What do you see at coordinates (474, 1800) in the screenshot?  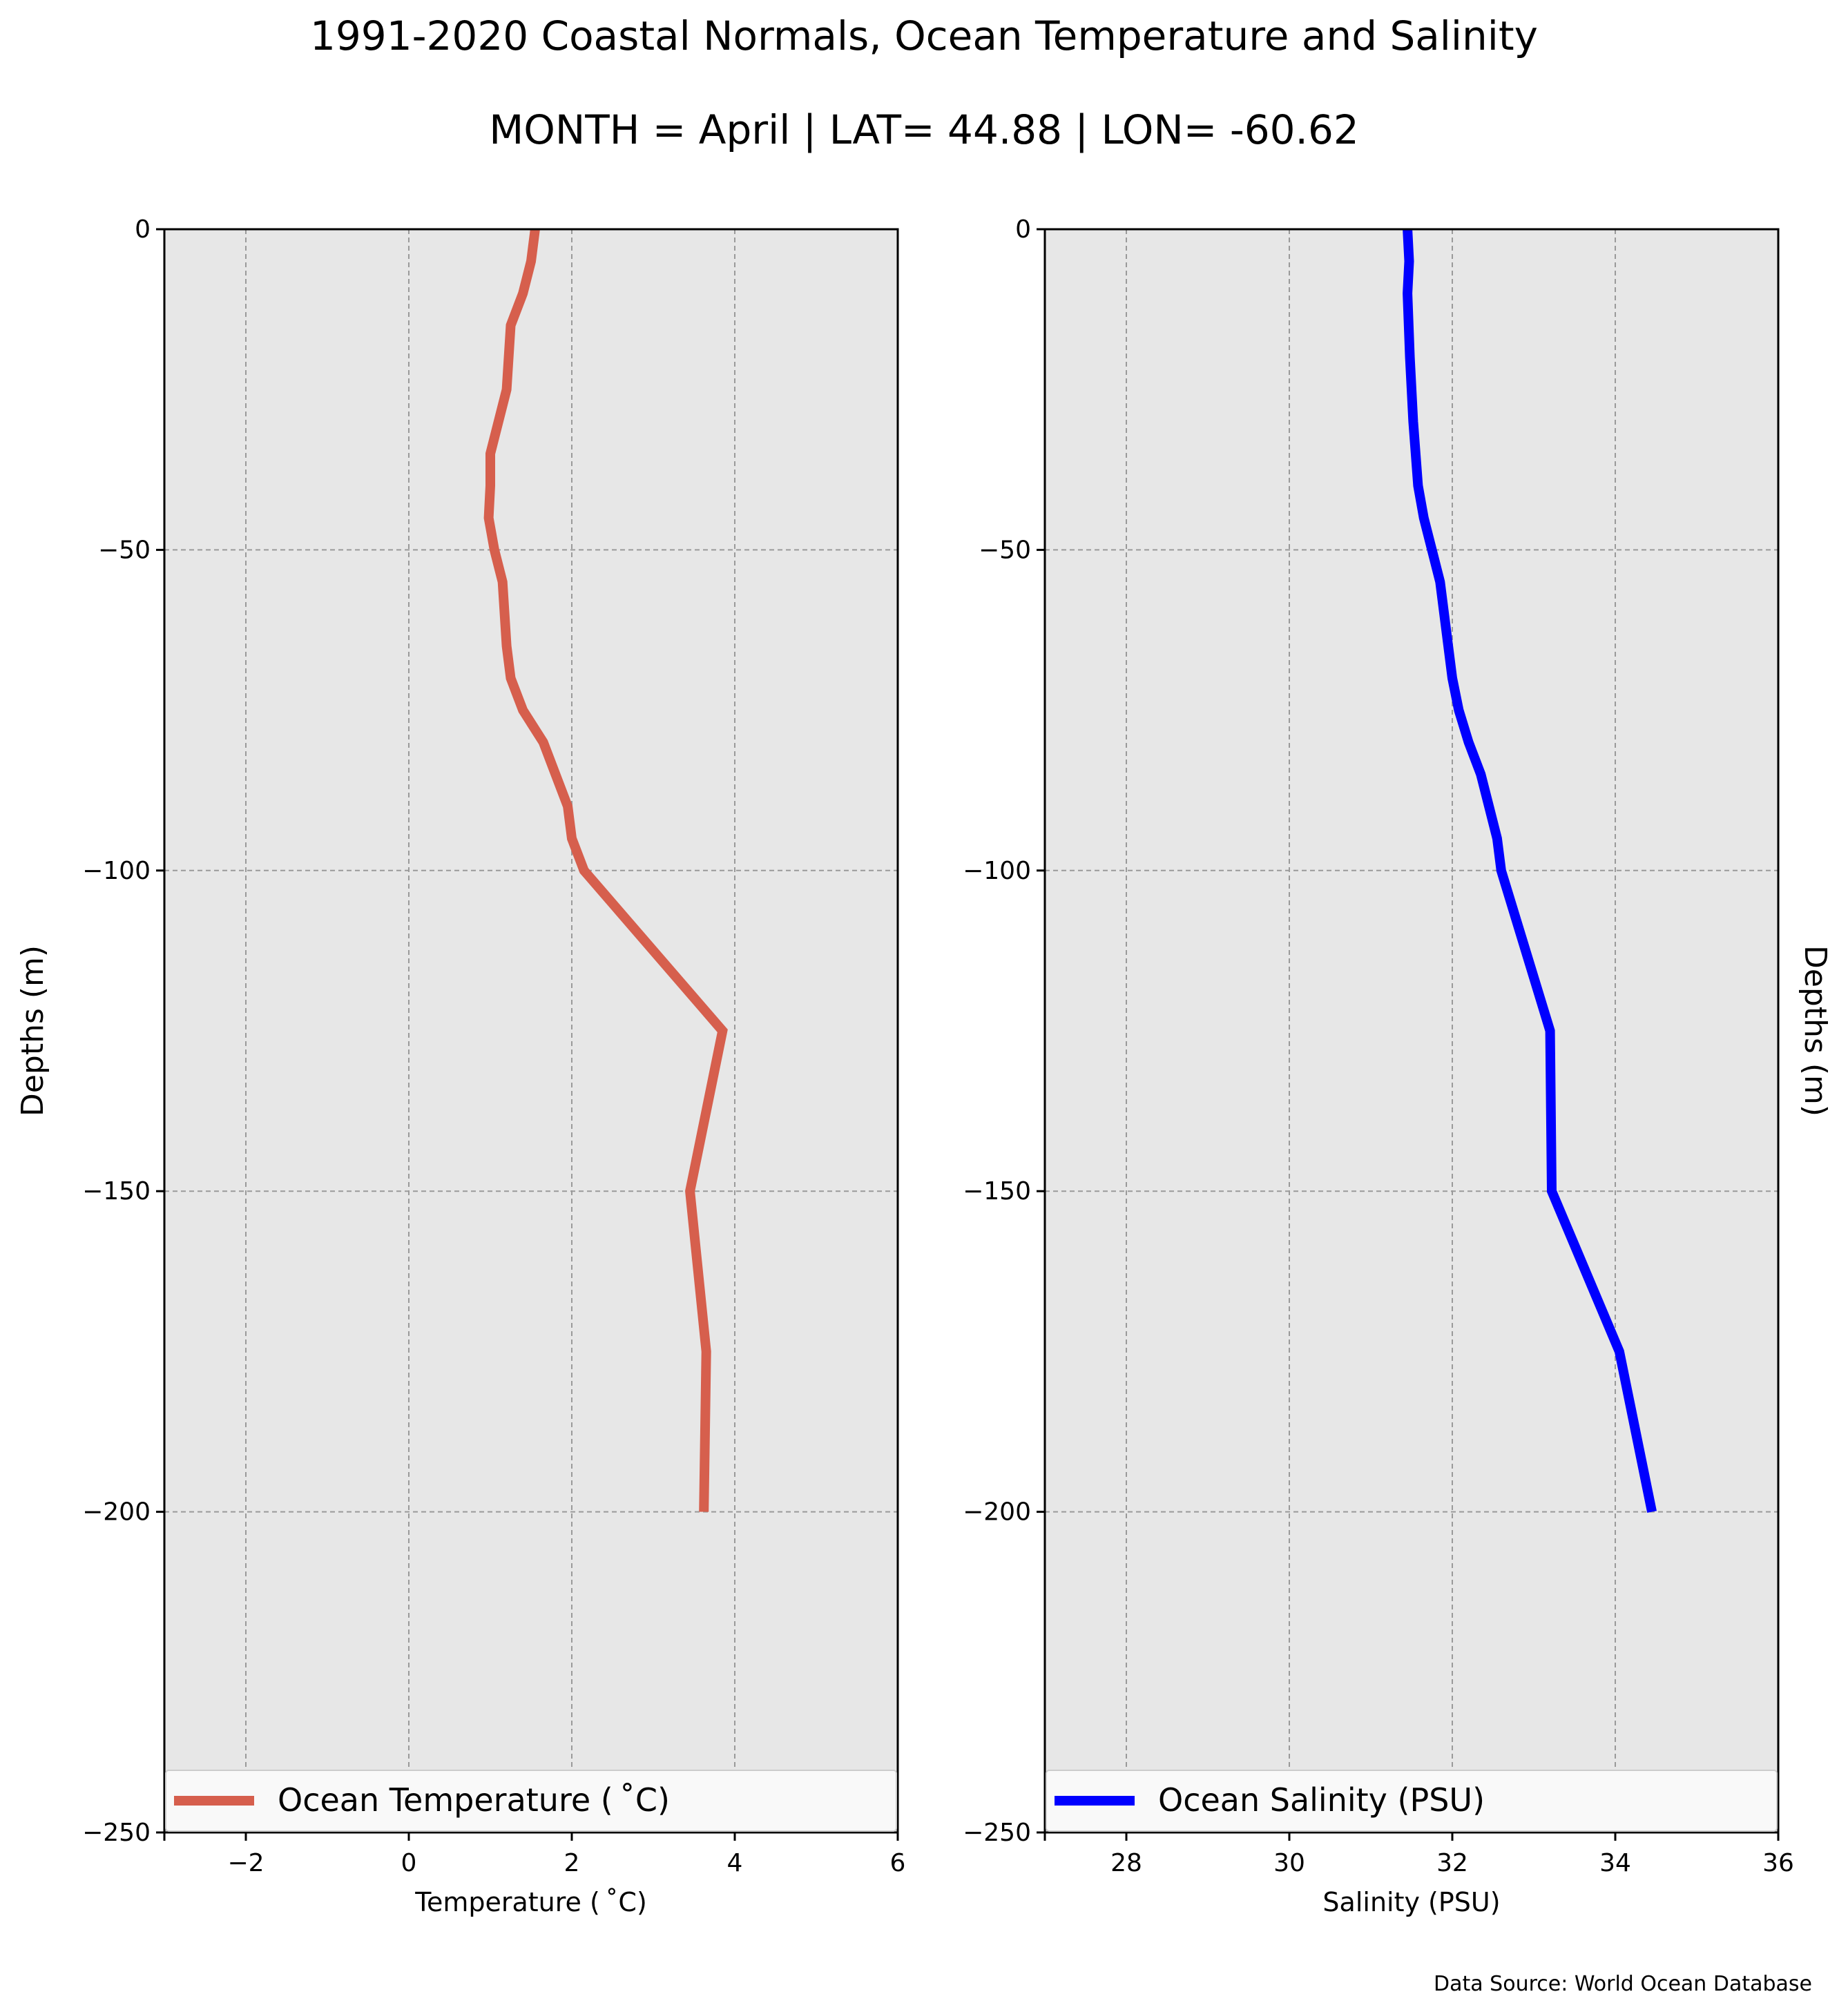 I see `legend-label: Ocean Temperature ( ˚C)` at bounding box center [474, 1800].